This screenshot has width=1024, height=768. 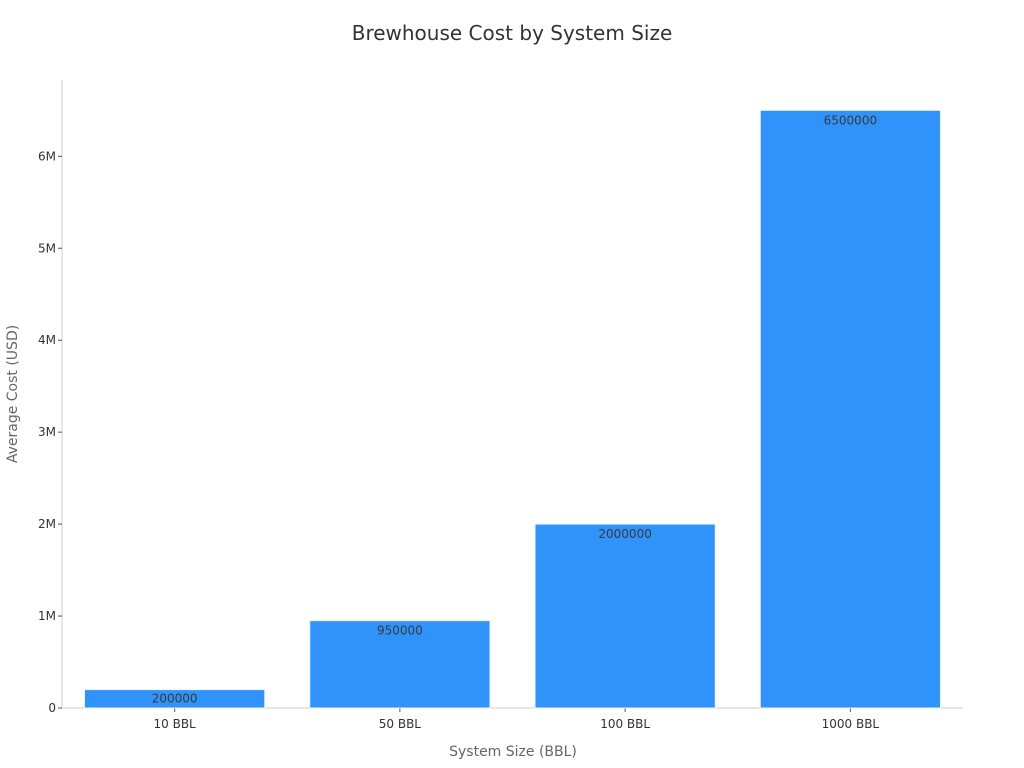 What do you see at coordinates (625, 616) in the screenshot?
I see `bar-100-bbl` at bounding box center [625, 616].